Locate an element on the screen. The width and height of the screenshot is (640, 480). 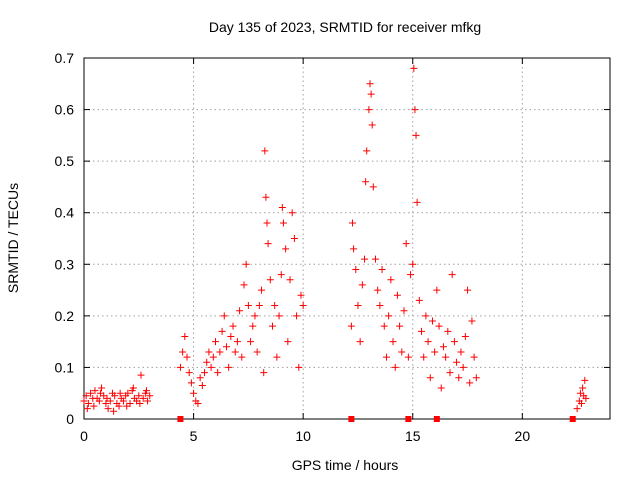
gap-markers is located at coordinates (376, 419).